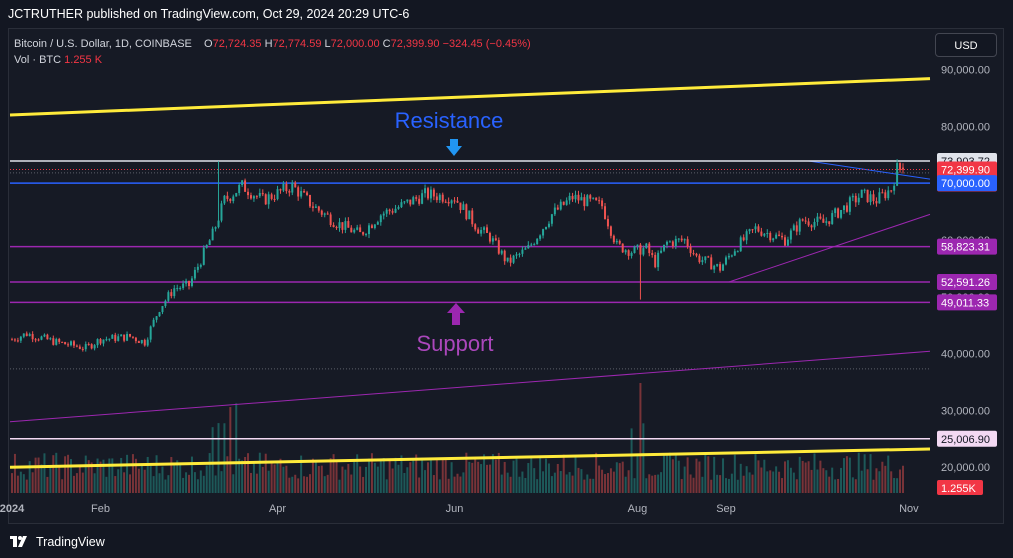  What do you see at coordinates (12, 509) in the screenshot?
I see `time-tick-label: 2024` at bounding box center [12, 509].